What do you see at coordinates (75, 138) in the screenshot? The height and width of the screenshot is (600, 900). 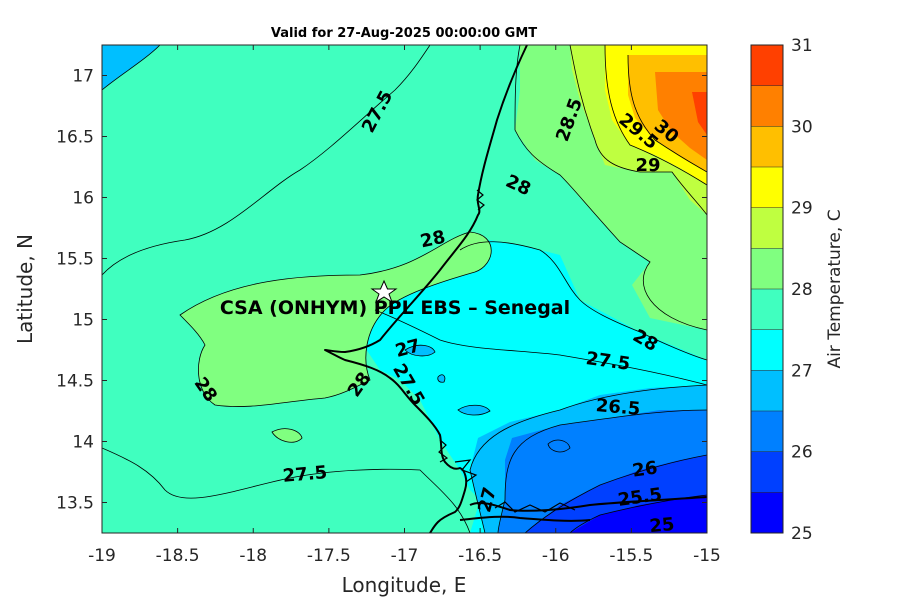 I see `y-tick-label: 16.5` at bounding box center [75, 138].